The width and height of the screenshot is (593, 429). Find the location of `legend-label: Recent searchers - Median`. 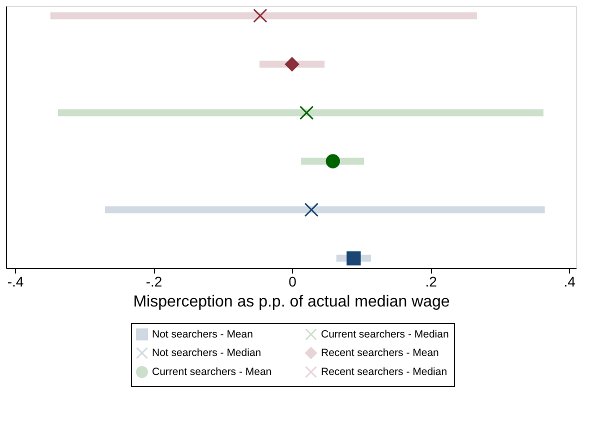

legend-label: Recent searchers - Median is located at coordinates (384, 372).